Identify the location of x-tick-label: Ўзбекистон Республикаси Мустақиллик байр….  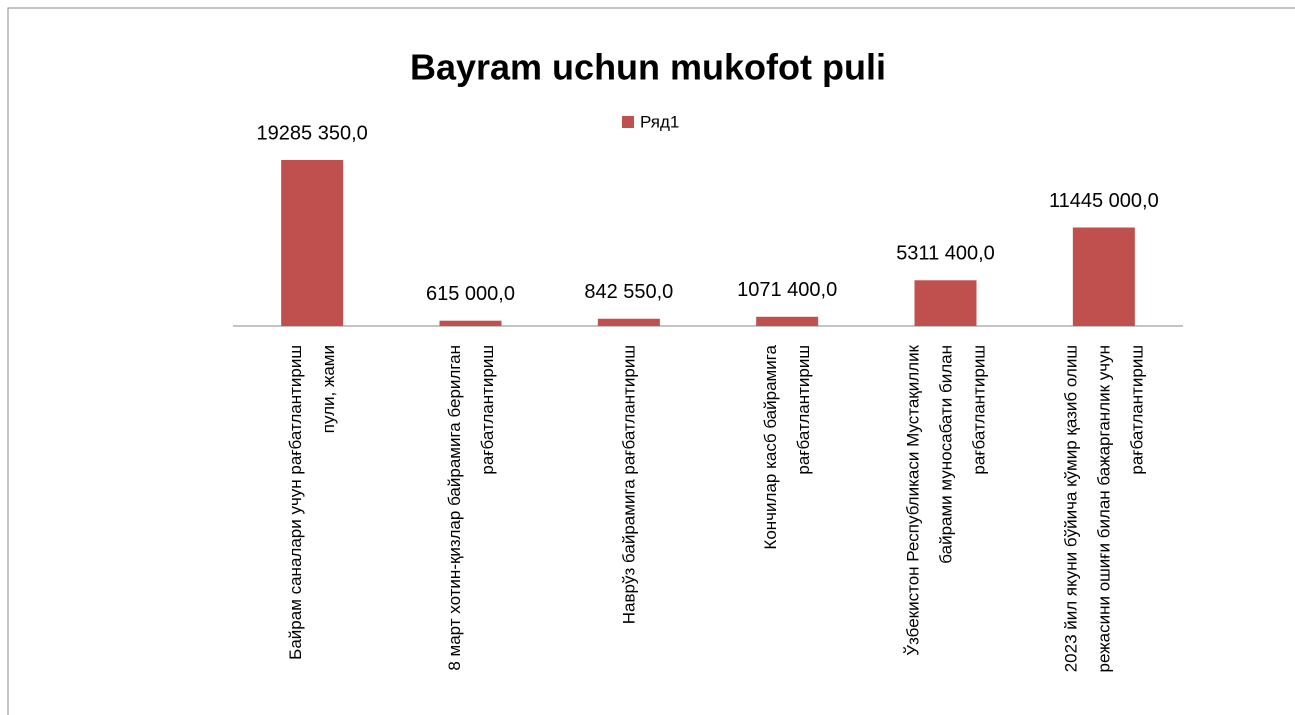
(945, 500).